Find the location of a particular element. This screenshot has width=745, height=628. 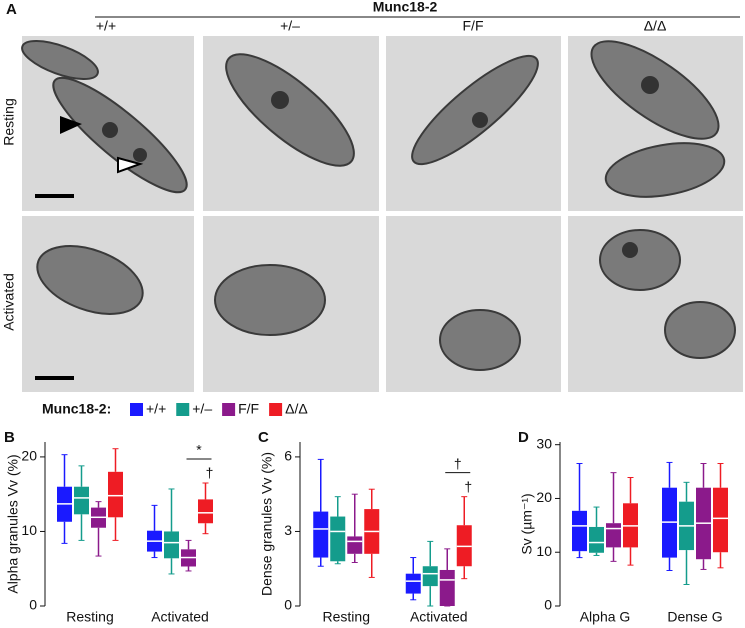

y-tick-label: 3 is located at coordinates (288, 530).